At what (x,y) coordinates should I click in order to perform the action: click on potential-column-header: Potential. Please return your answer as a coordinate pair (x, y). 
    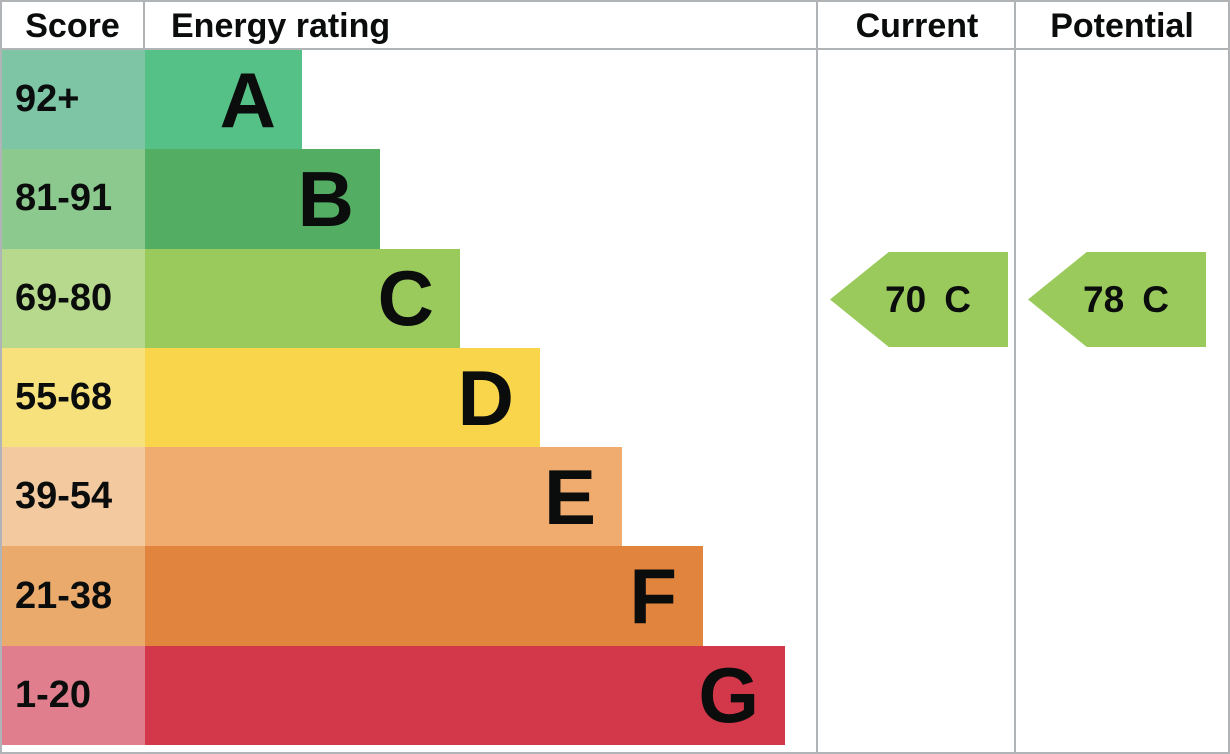
    Looking at the image, I should click on (1122, 26).